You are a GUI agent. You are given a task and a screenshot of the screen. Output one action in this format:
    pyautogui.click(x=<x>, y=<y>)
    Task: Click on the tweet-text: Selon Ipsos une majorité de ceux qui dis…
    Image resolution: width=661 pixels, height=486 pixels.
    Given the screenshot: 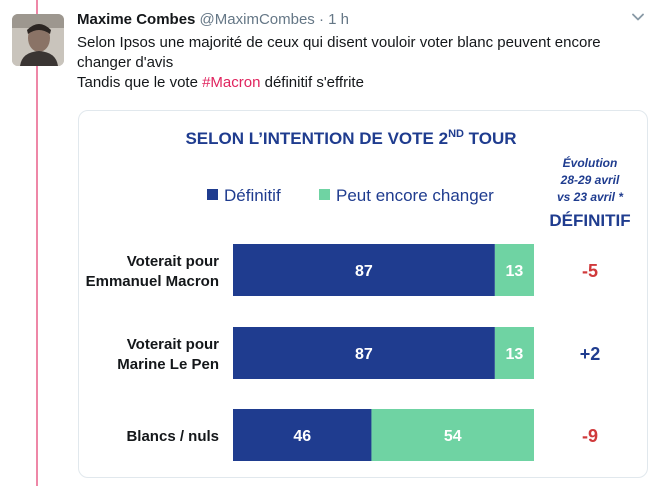 What is the action you would take?
    pyautogui.click(x=357, y=63)
    